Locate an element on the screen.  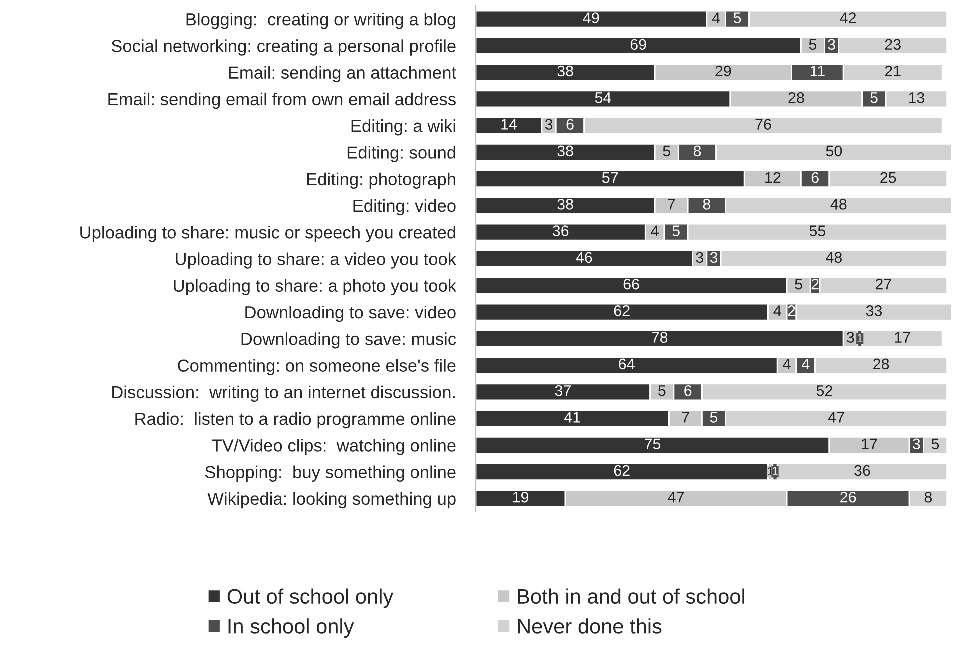
data-label: 46 is located at coordinates (584, 258).